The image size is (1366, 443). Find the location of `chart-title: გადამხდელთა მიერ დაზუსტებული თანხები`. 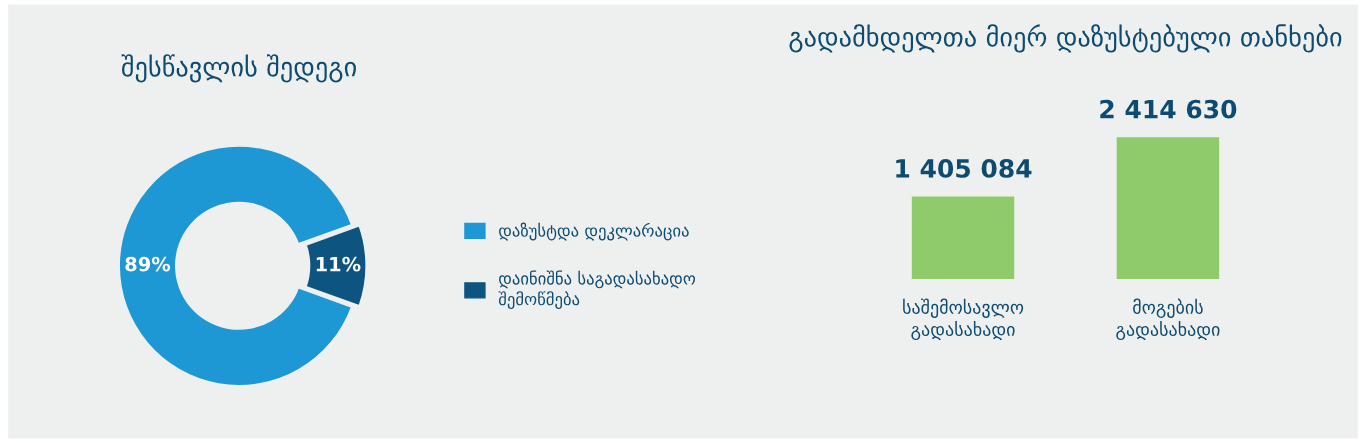

chart-title: გადამხდელთა მიერ დაზუსტებული თანხები is located at coordinates (1065, 38).